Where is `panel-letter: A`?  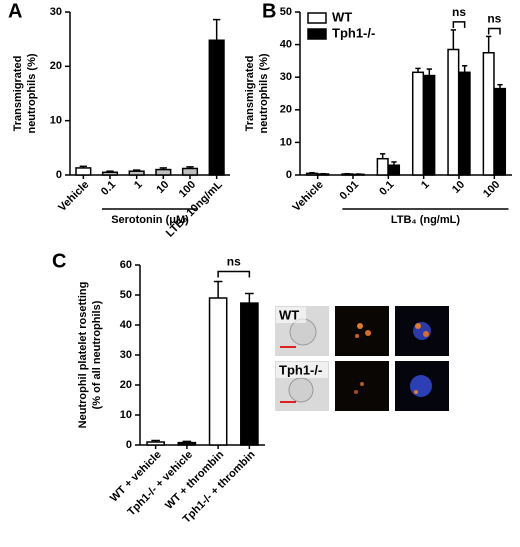
panel-letter: A is located at coordinates (15, 11).